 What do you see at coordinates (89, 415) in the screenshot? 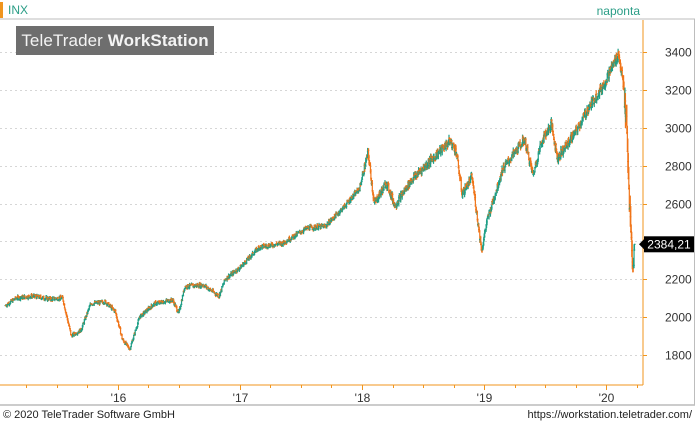
I see `copyright-text: © 2020 TeleTrader Software GmbH` at bounding box center [89, 415].